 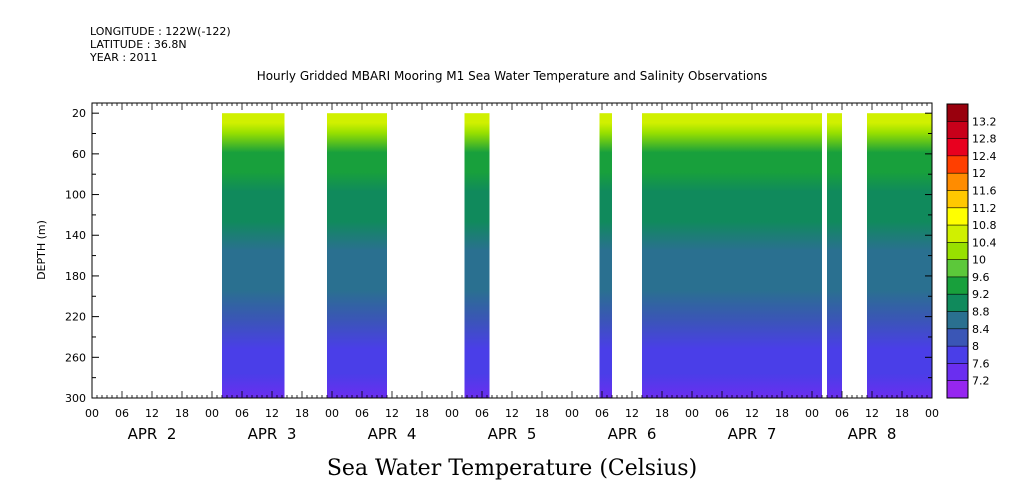 What do you see at coordinates (981, 329) in the screenshot?
I see `colorbar-label: 8.4` at bounding box center [981, 329].